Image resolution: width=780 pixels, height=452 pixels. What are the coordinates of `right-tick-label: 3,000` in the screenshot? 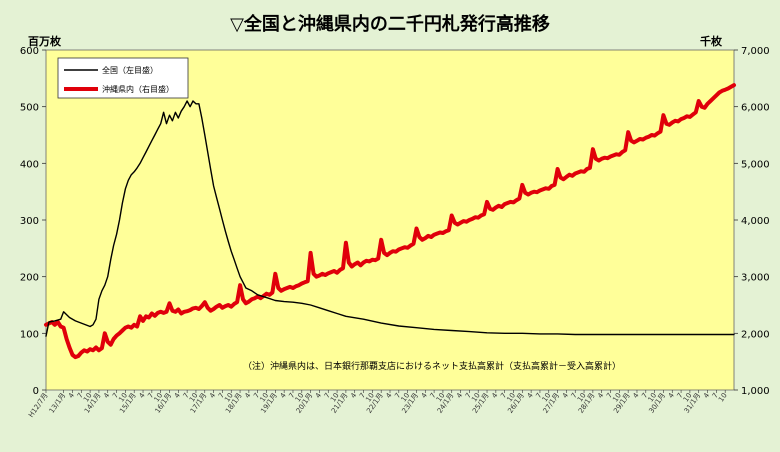 It's located at (755, 278).